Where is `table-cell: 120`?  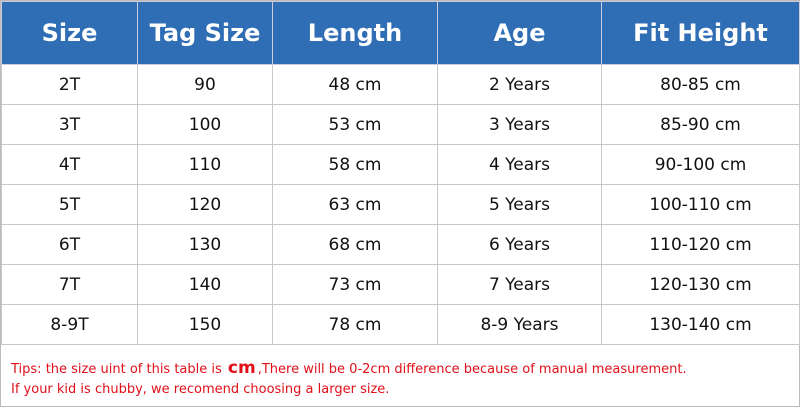
table-cell: 120 is located at coordinates (205, 204).